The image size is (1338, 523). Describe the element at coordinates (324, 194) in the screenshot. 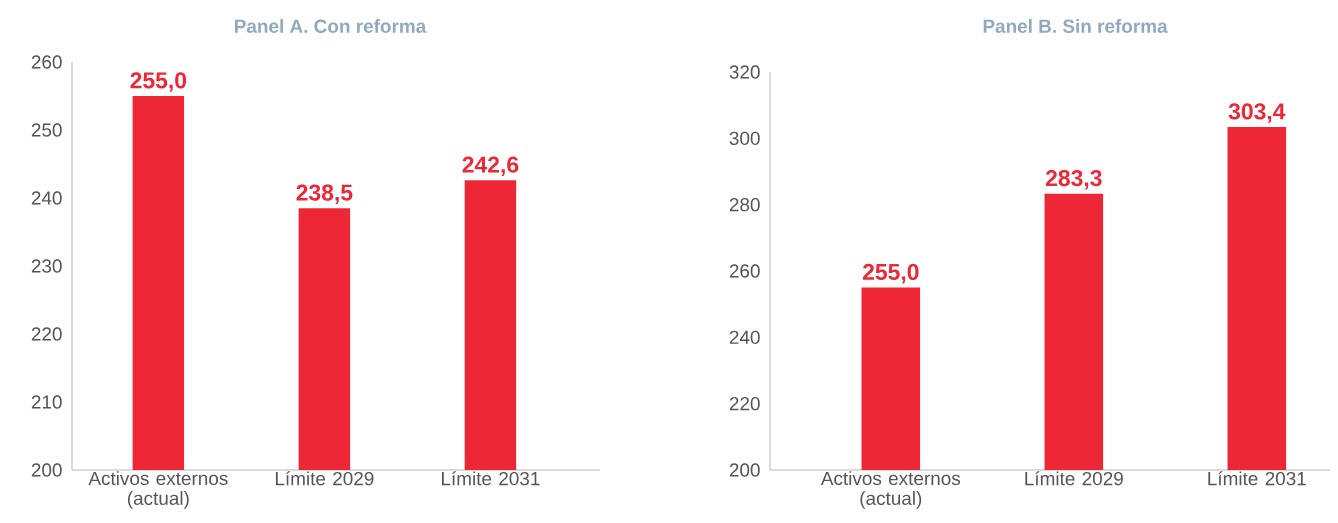

I see `data-label: 238,5` at that location.